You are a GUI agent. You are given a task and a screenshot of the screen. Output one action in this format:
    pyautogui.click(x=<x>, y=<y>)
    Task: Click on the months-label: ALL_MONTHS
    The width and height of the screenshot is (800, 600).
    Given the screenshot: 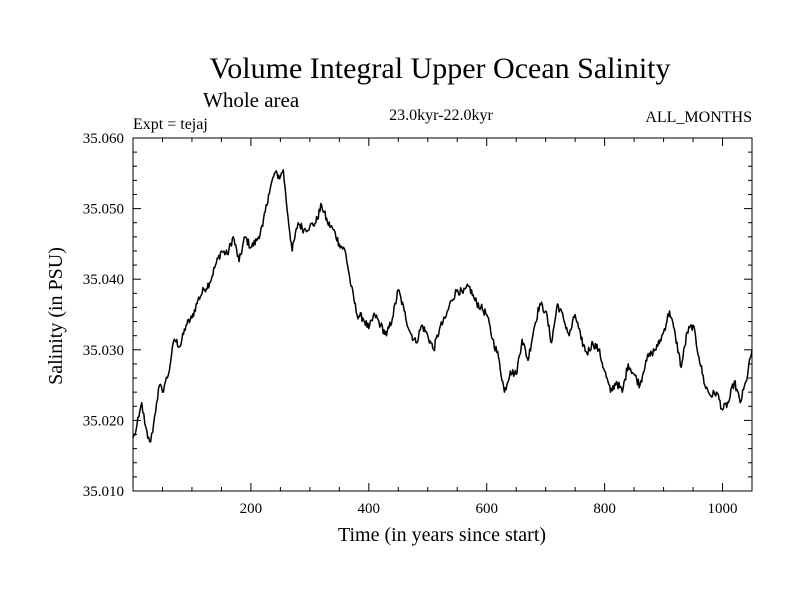 What is the action you would take?
    pyautogui.click(x=698, y=117)
    